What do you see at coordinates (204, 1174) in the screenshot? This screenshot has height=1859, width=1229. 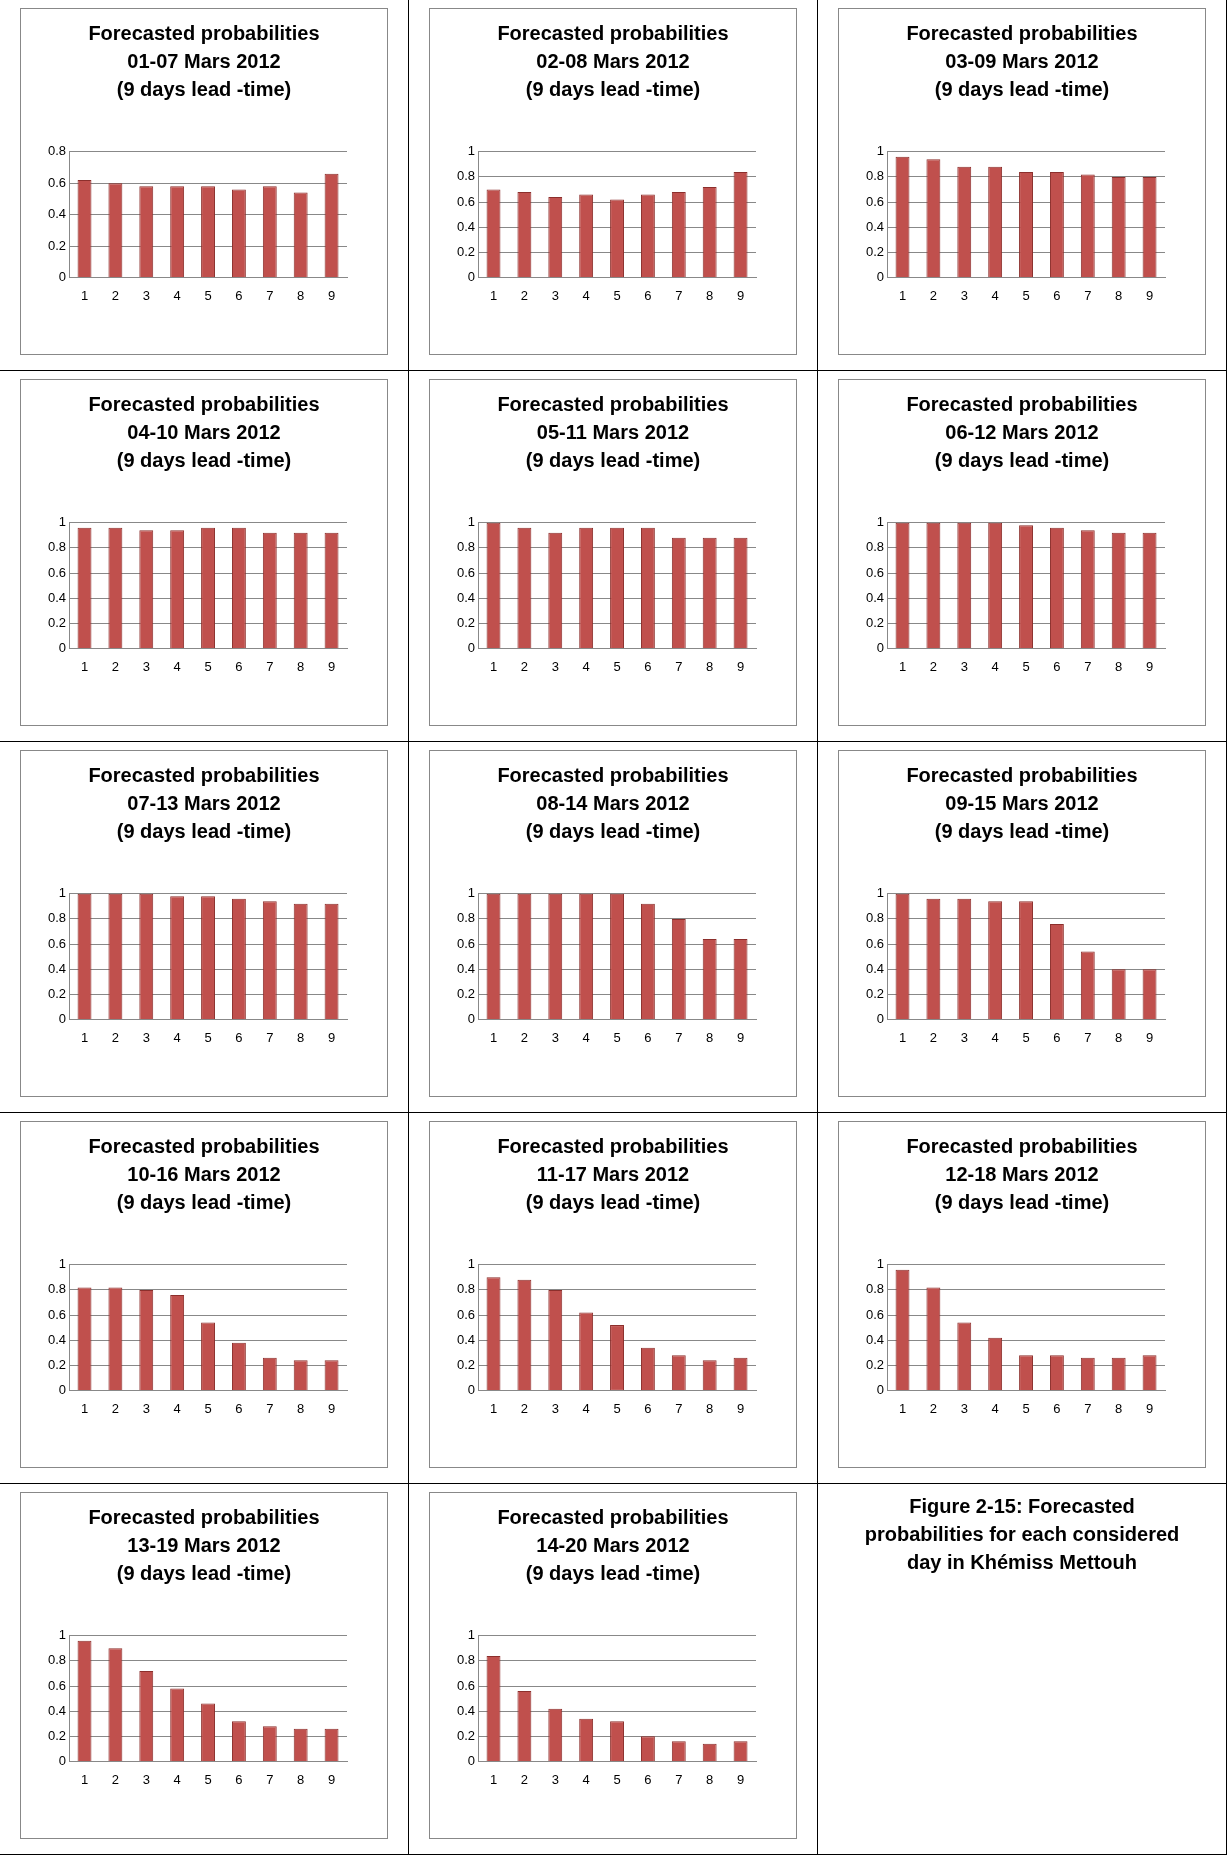 I see `chart-title: Forecasted probabilities 10-16 Mars 2012 (9 days lead -time)` at bounding box center [204, 1174].